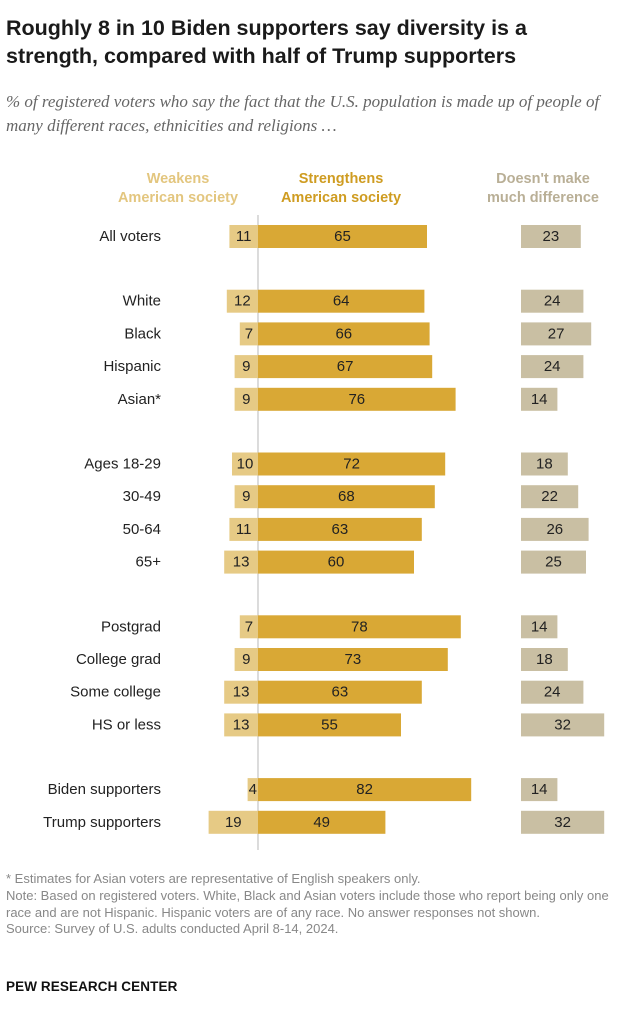 This screenshot has height=1024, width=629. What do you see at coordinates (341, 301) in the screenshot?
I see `label-strengthens-white: 64` at bounding box center [341, 301].